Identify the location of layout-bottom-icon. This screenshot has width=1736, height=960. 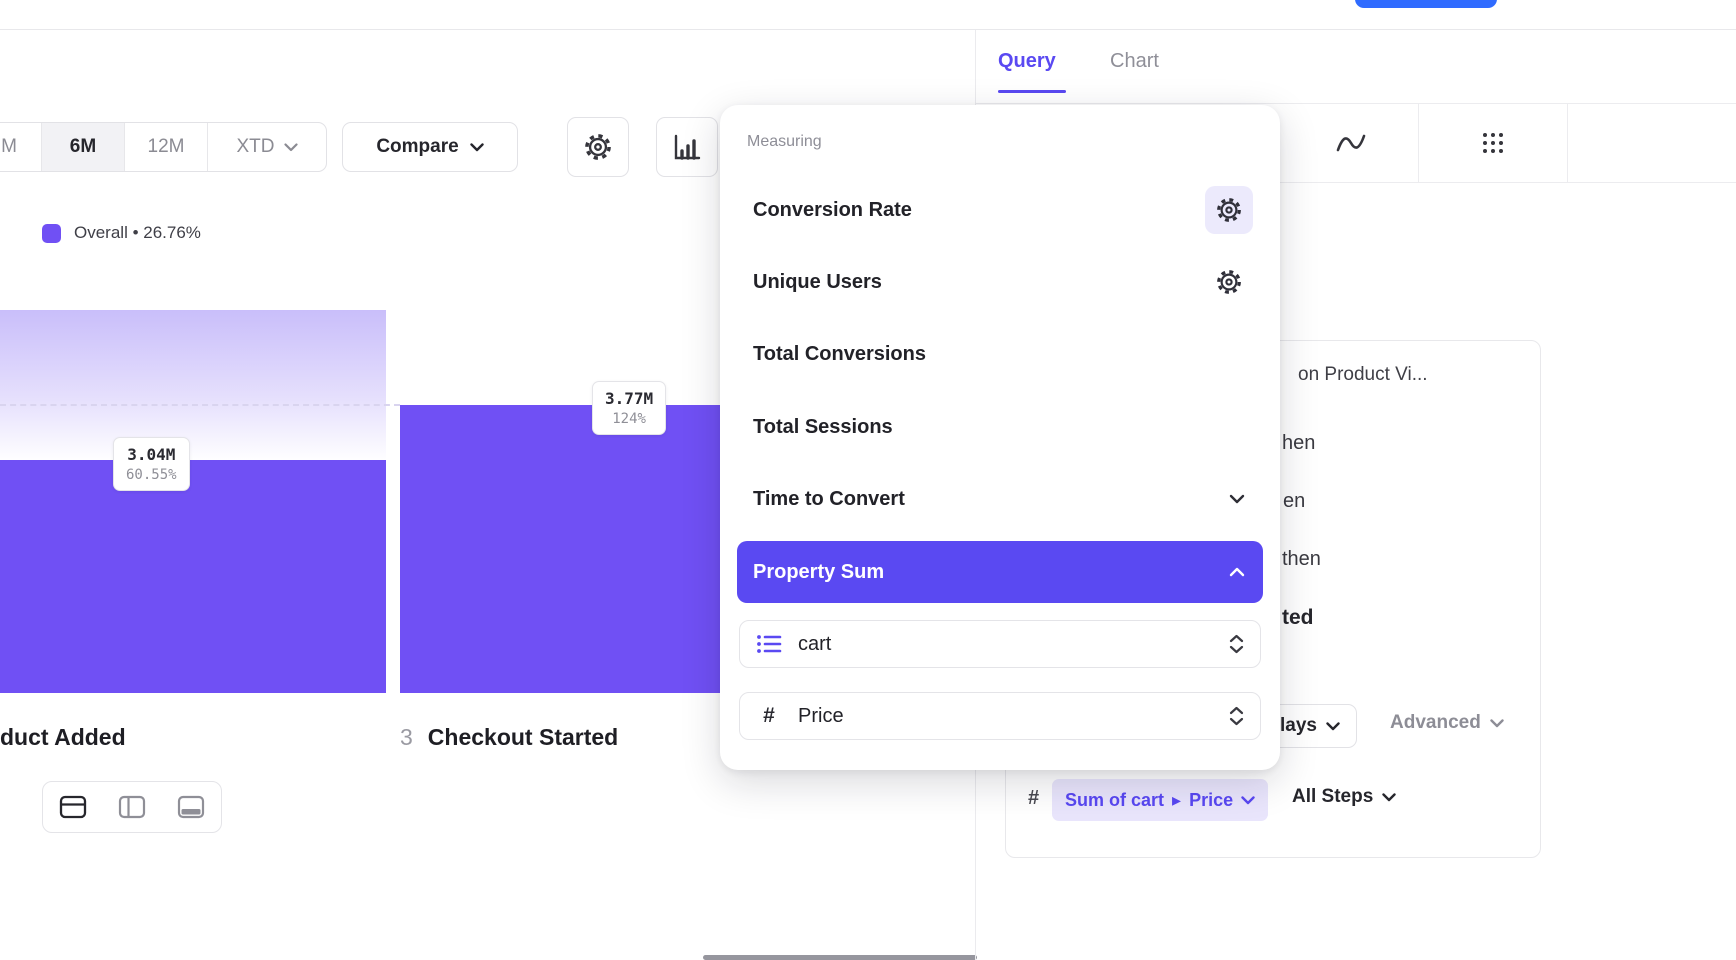
(191, 807).